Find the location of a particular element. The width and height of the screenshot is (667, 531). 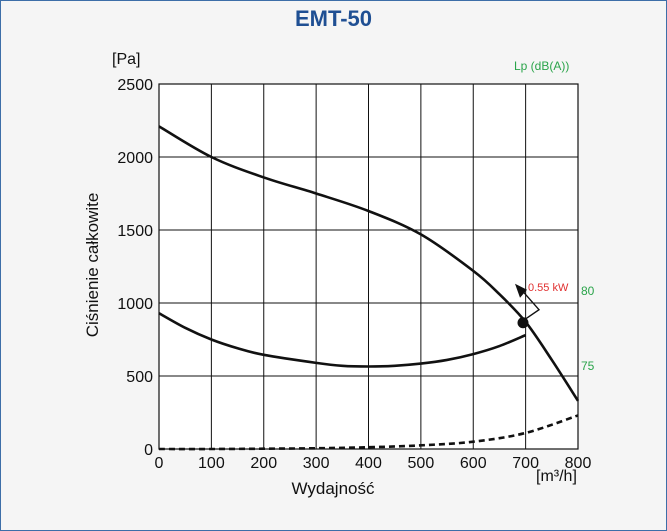

x-tick-label: 200 is located at coordinates (263, 463).